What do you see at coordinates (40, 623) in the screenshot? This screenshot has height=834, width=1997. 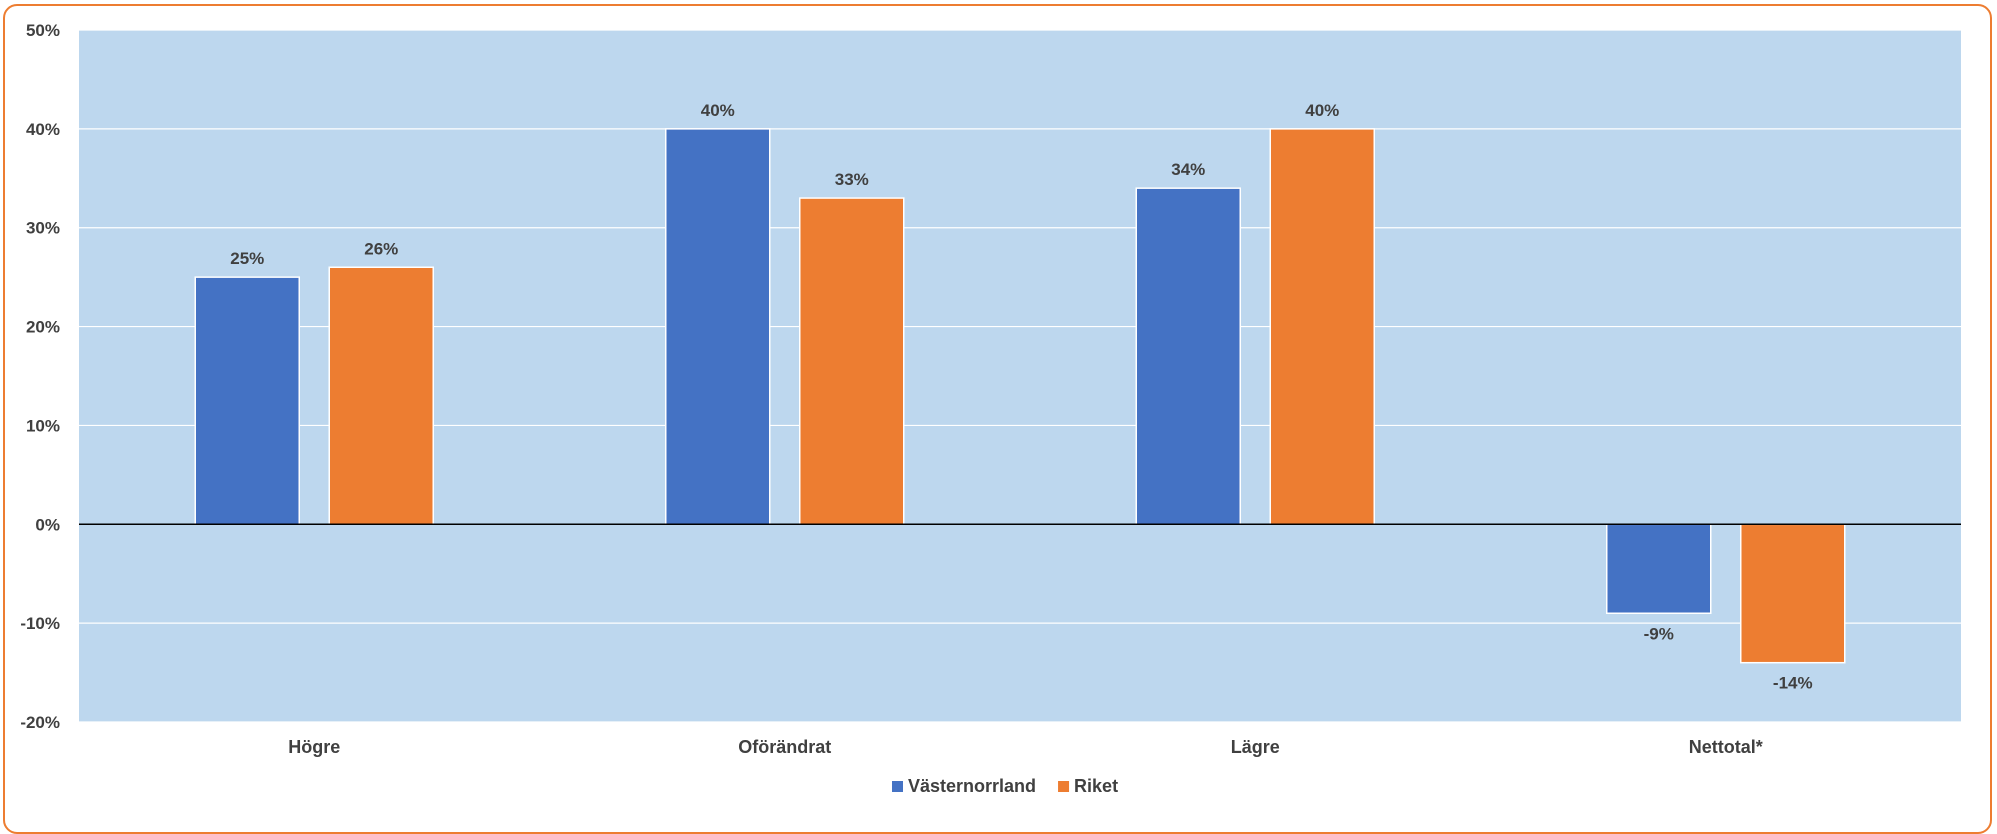 I see `y-tick-label: -10%` at bounding box center [40, 623].